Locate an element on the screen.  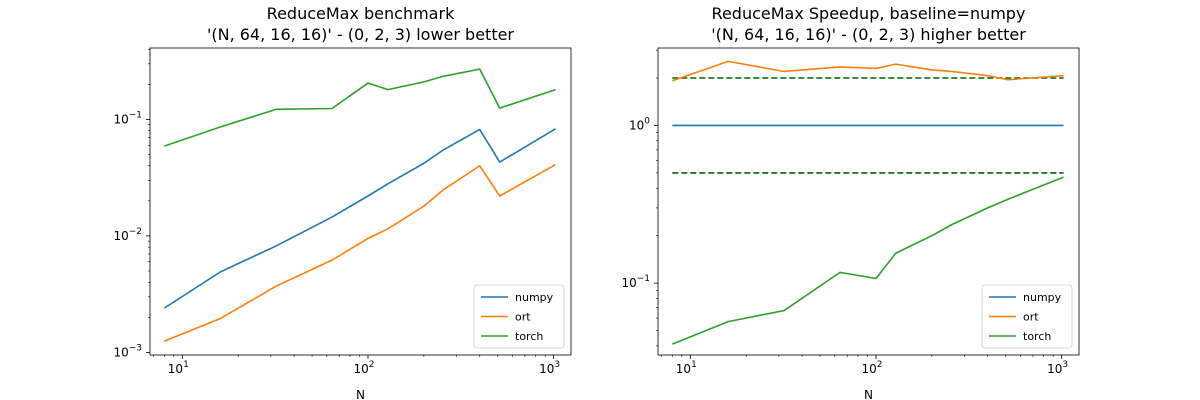
y-tick-label: 10⁰ is located at coordinates (639, 124).